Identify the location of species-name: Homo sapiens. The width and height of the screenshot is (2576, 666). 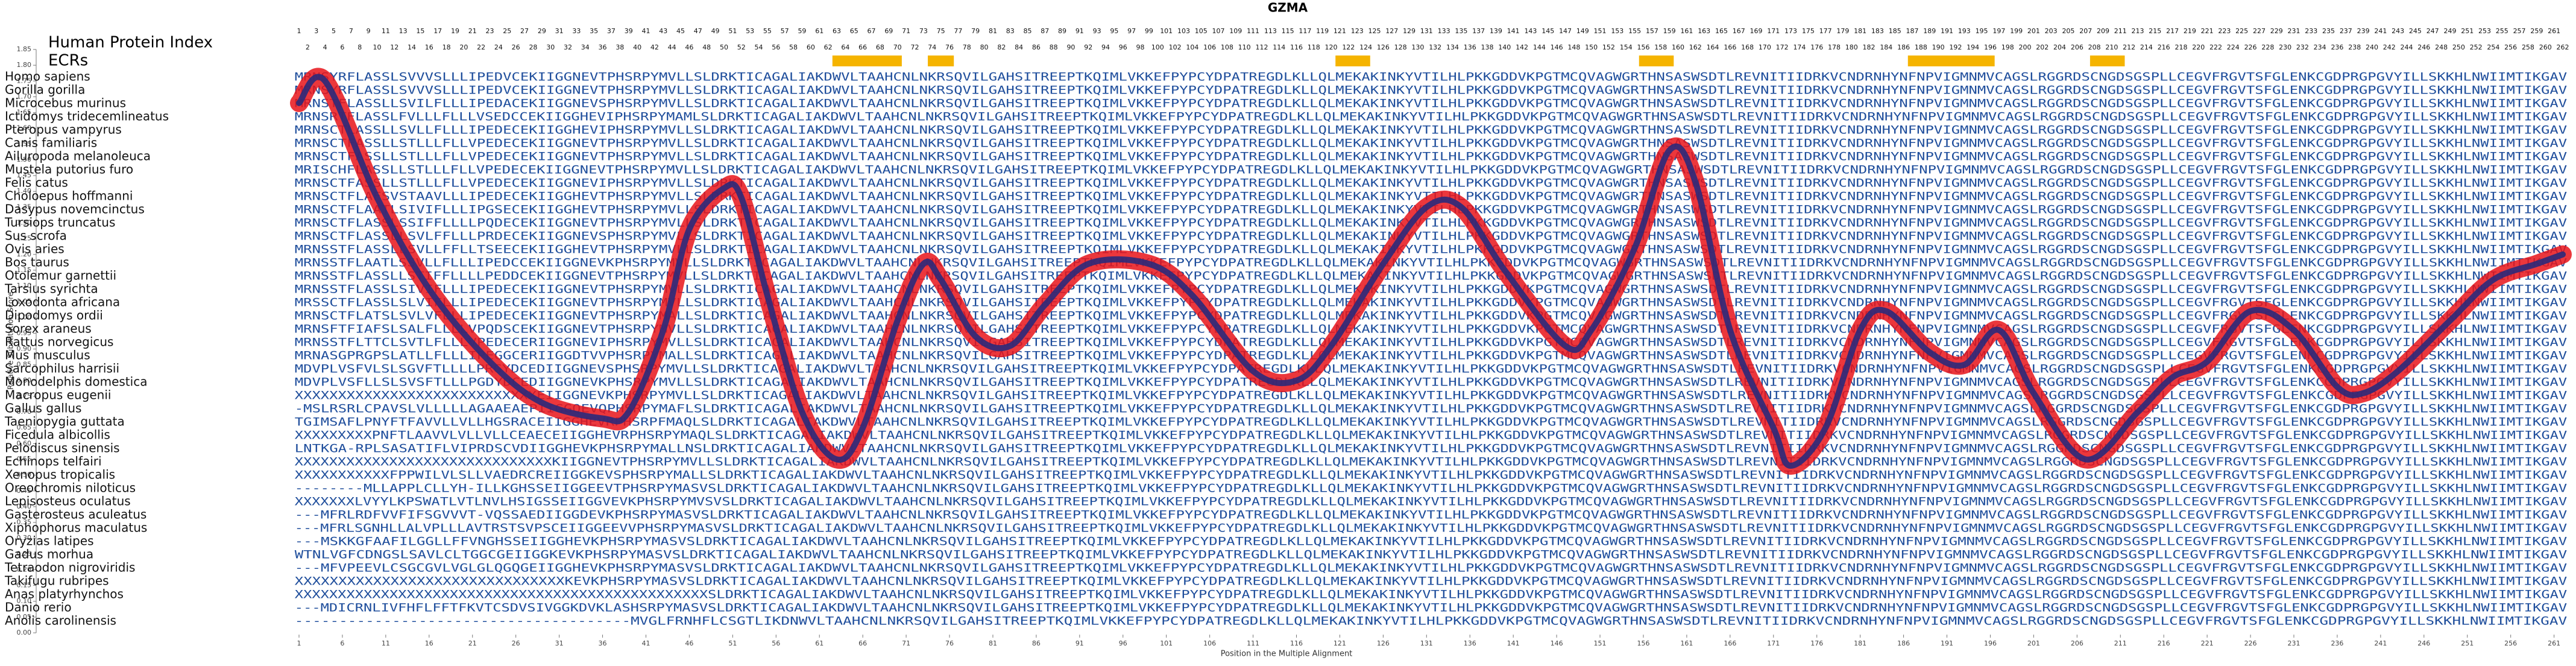
(47, 76).